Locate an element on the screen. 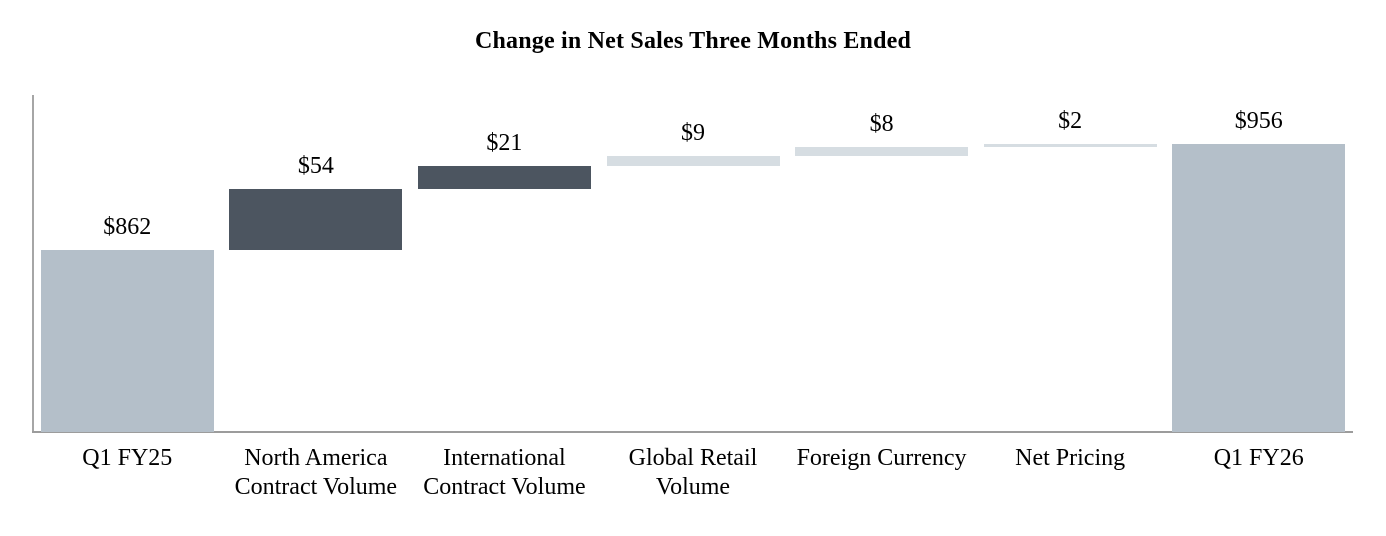 The height and width of the screenshot is (536, 1386). axis-label-line: Q1 FY26 is located at coordinates (1258, 458).